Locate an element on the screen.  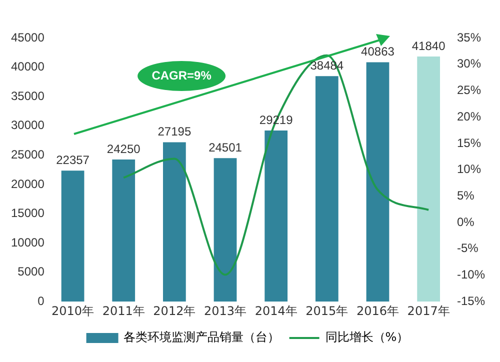
x-tick-label: 2016年 is located at coordinates (378, 311).